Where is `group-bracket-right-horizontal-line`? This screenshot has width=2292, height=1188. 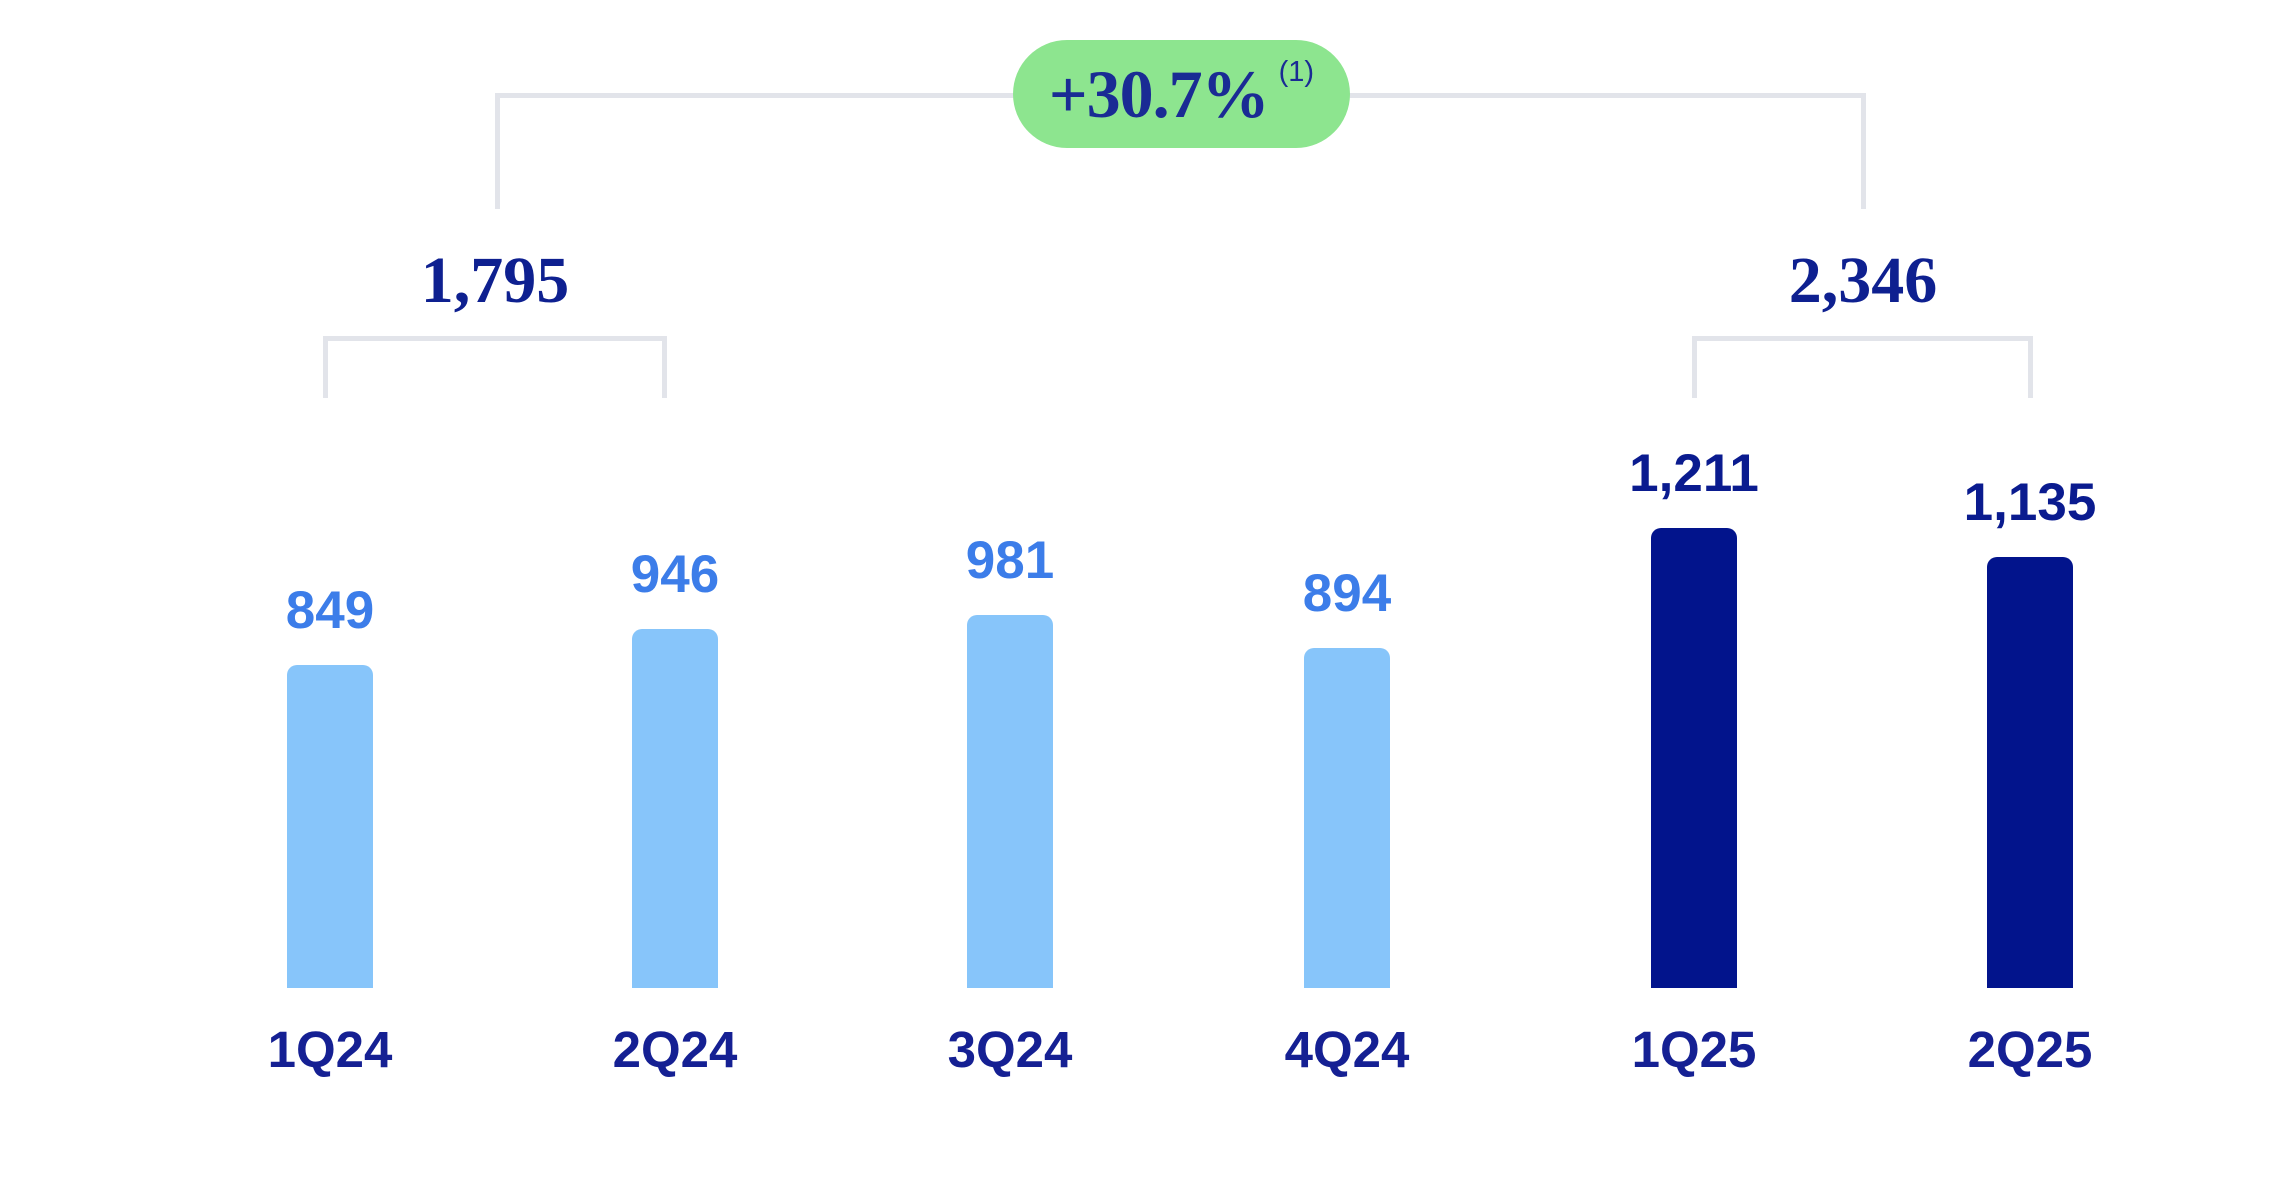 group-bracket-right-horizontal-line is located at coordinates (1862, 338).